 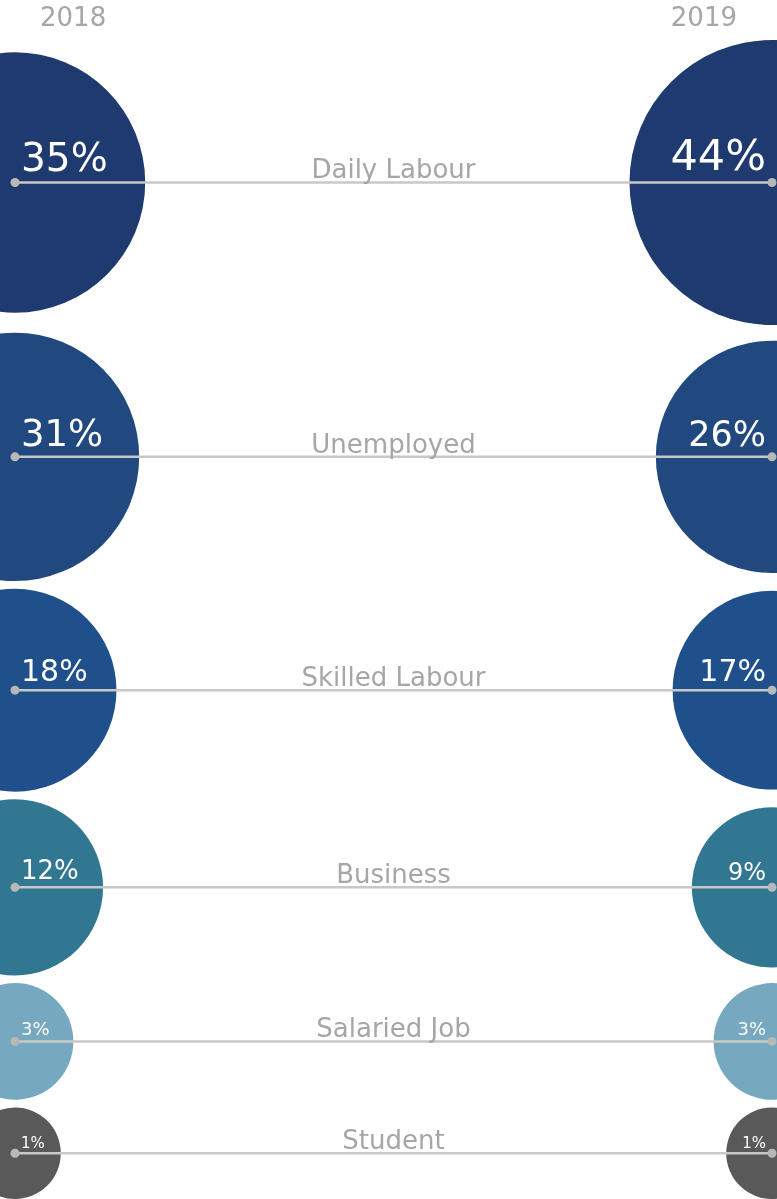 What do you see at coordinates (393, 874) in the screenshot?
I see `category-label: Business` at bounding box center [393, 874].